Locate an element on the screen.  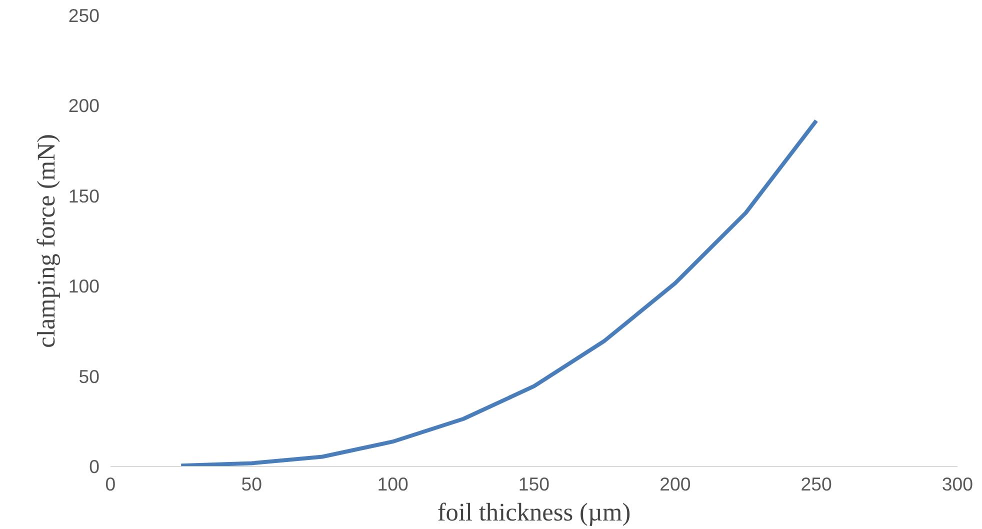
y-tick-label: 150 is located at coordinates (84, 195).